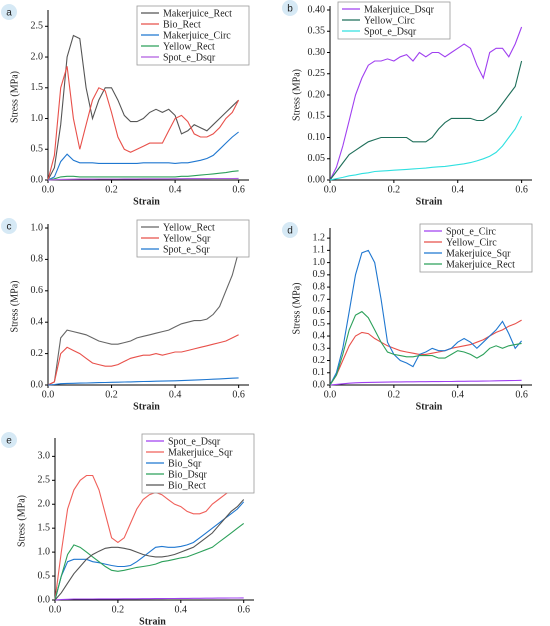 The width and height of the screenshot is (550, 626). What do you see at coordinates (187, 238) in the screenshot?
I see `legend-label: Yellow_Sqr` at bounding box center [187, 238].